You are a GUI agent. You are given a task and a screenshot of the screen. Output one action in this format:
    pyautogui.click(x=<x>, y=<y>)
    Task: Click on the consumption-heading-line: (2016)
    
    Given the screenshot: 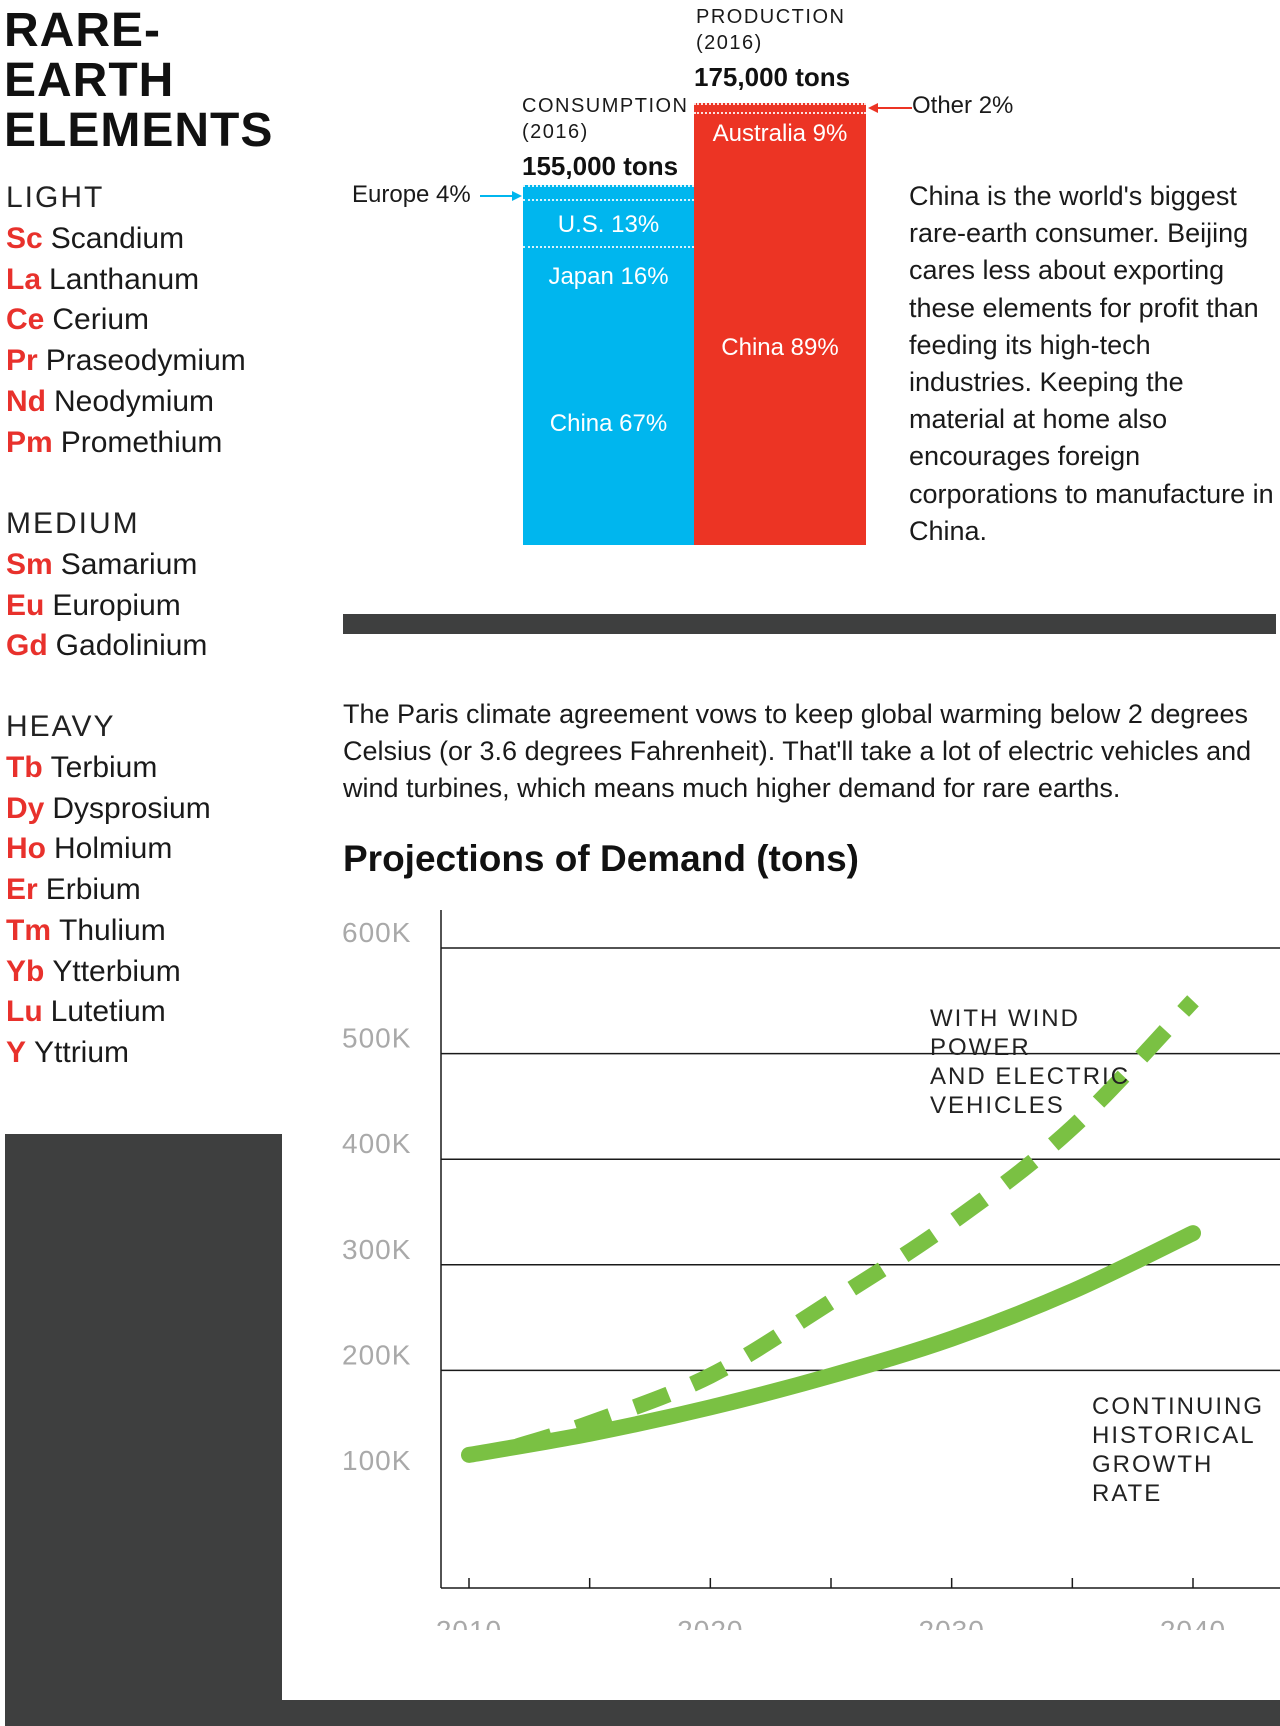 What is the action you would take?
    pyautogui.click(x=555, y=132)
    